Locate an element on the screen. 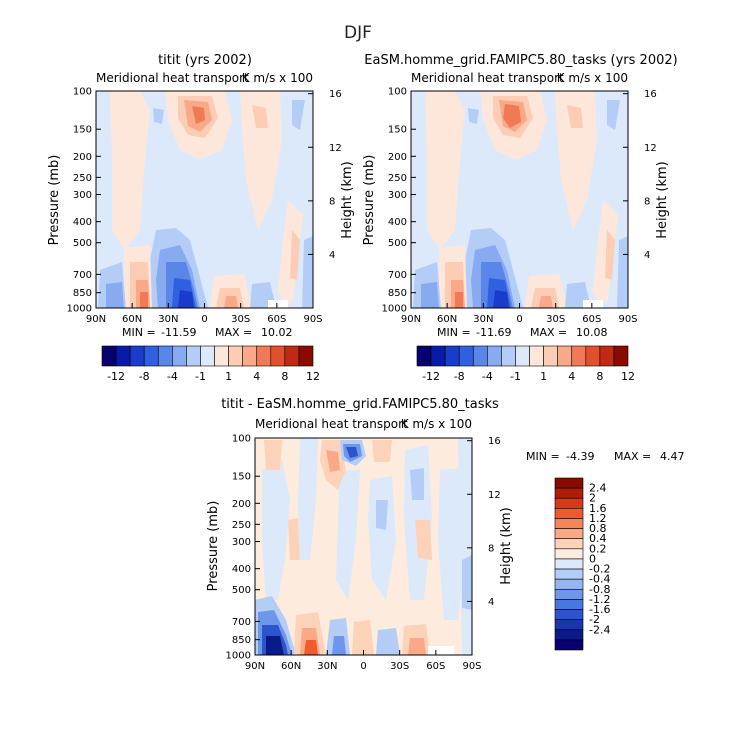  y-right-tick-label: 4 is located at coordinates (332, 255).